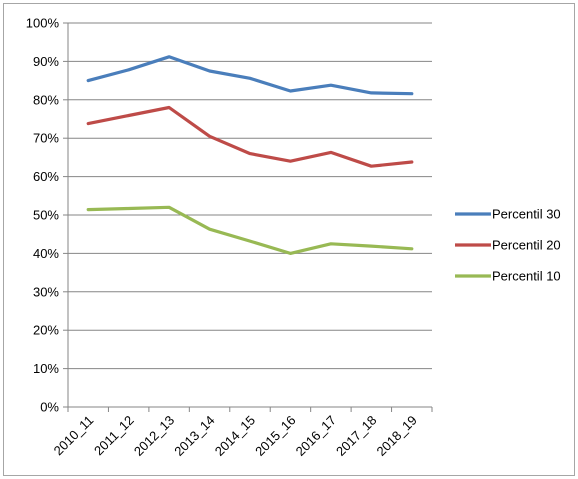  What do you see at coordinates (49, 407) in the screenshot?
I see `y-tick-label: 0%` at bounding box center [49, 407].